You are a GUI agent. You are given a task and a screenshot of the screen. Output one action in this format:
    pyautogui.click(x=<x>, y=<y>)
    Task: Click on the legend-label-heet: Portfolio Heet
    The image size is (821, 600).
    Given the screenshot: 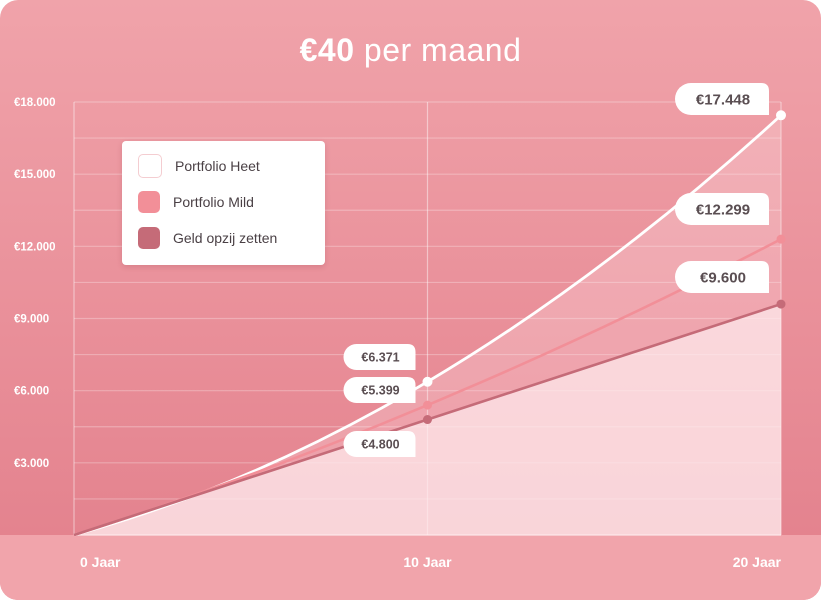 What is the action you would take?
    pyautogui.click(x=217, y=166)
    